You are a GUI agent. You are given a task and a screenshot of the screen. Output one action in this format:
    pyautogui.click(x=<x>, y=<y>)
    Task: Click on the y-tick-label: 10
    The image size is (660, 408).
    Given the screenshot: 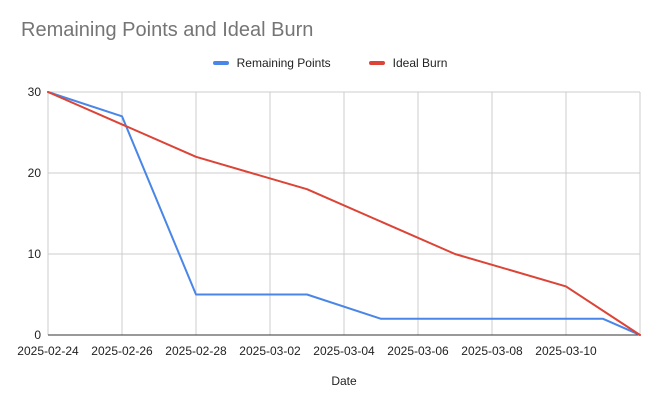 What is the action you would take?
    pyautogui.click(x=35, y=254)
    